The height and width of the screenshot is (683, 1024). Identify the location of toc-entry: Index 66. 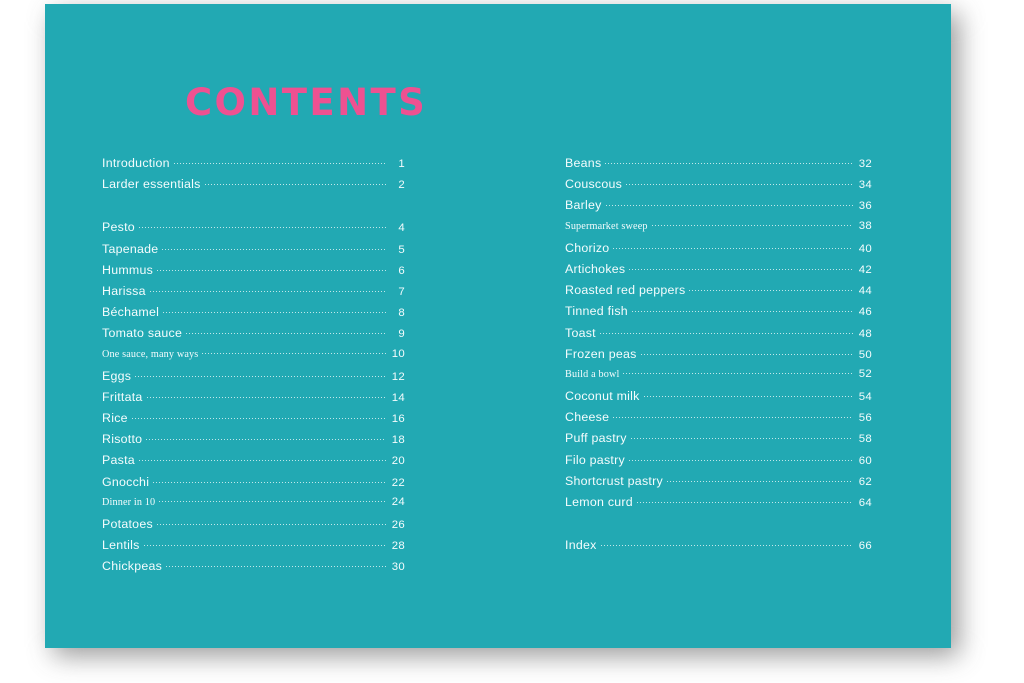
(718, 548).